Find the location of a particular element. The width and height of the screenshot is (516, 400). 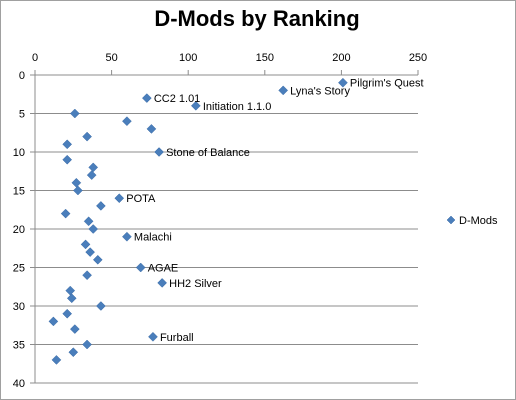

y-tick-label-0: 0 is located at coordinates (22, 76).